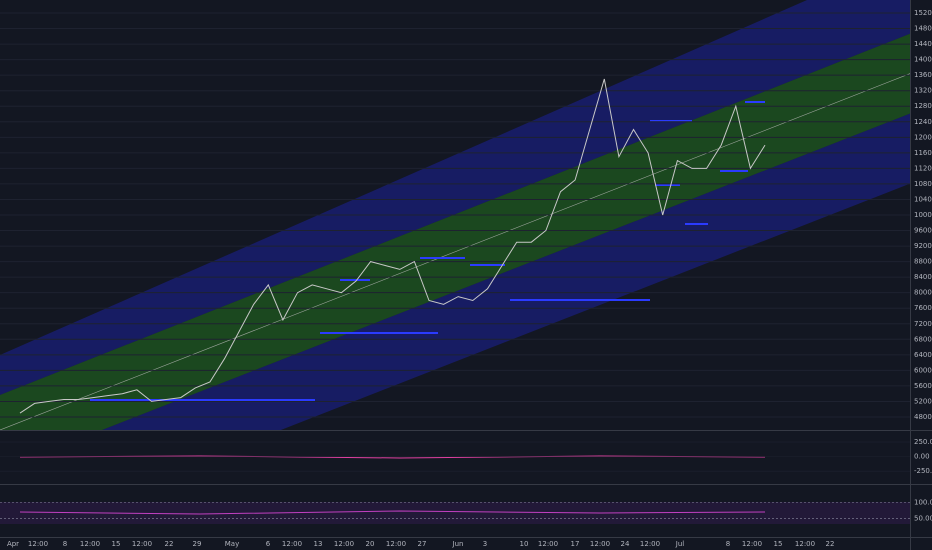  I want to click on y-tick-label: -250.00, so click(923, 471).